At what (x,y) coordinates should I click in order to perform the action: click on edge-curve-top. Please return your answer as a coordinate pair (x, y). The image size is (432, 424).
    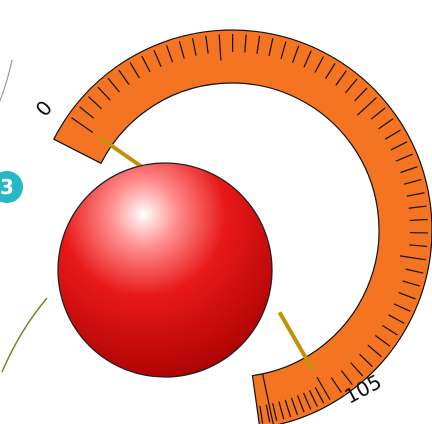
    Looking at the image, I should click on (6, 81).